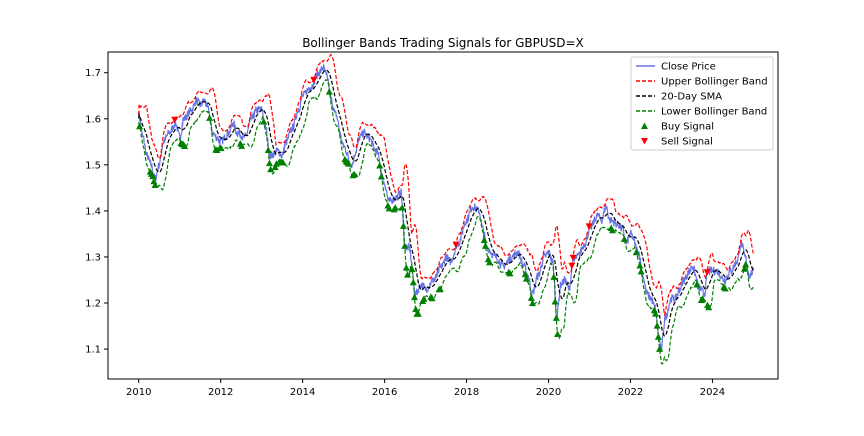 The image size is (864, 436). Describe the element at coordinates (714, 82) in the screenshot. I see `legend-label: Upper Bollinger Band` at that location.